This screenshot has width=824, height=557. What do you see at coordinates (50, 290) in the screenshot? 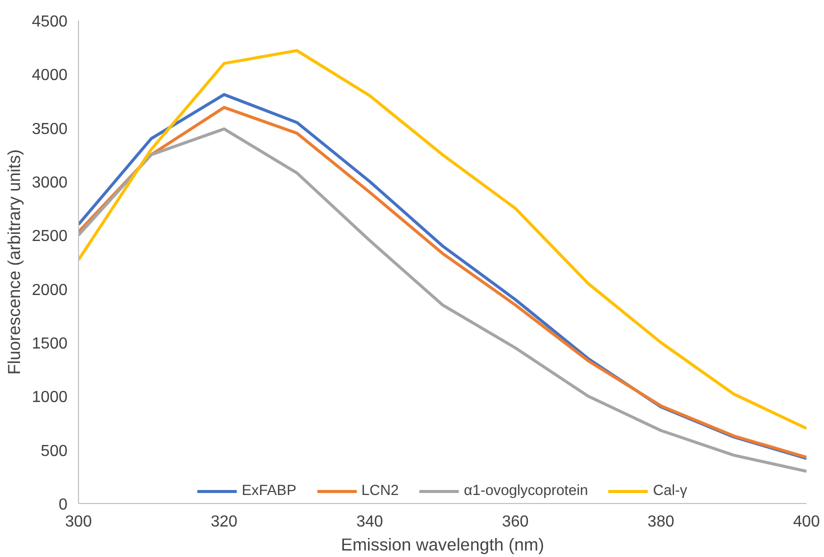
I see `y-tick-label: 2000` at bounding box center [50, 290].